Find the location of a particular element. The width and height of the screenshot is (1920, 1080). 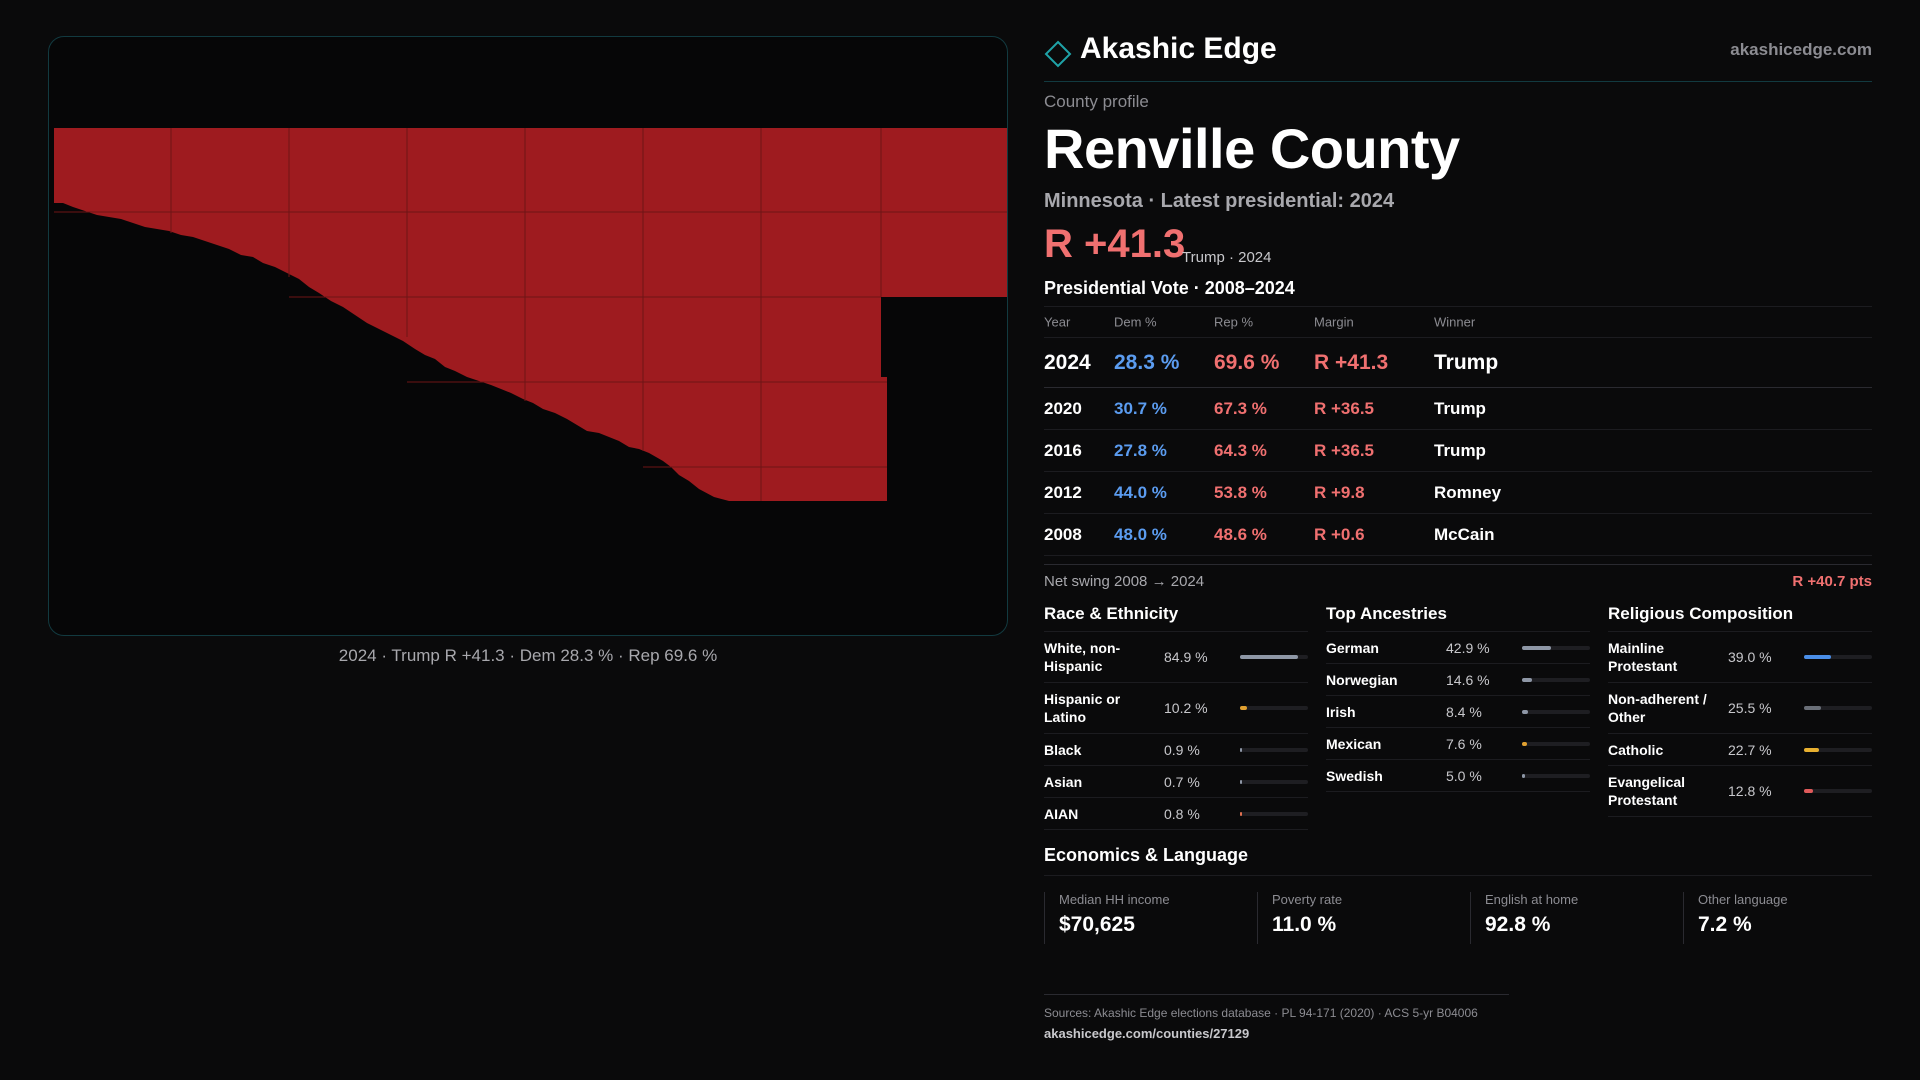

item-label: Mainline Protestant is located at coordinates (1643, 657).